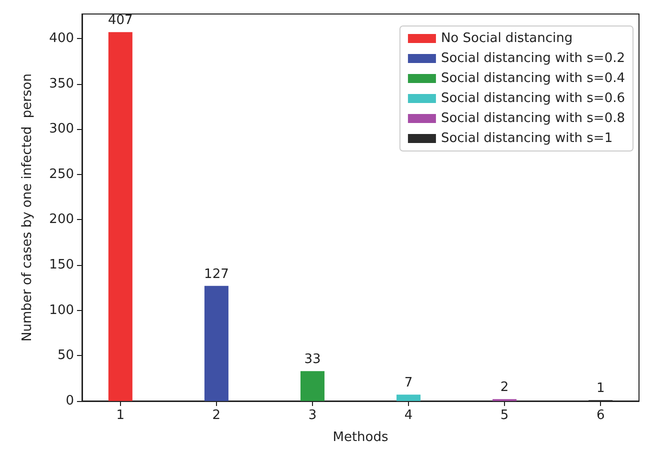 The width and height of the screenshot is (647, 457). I want to click on data-label: 1, so click(600, 388).